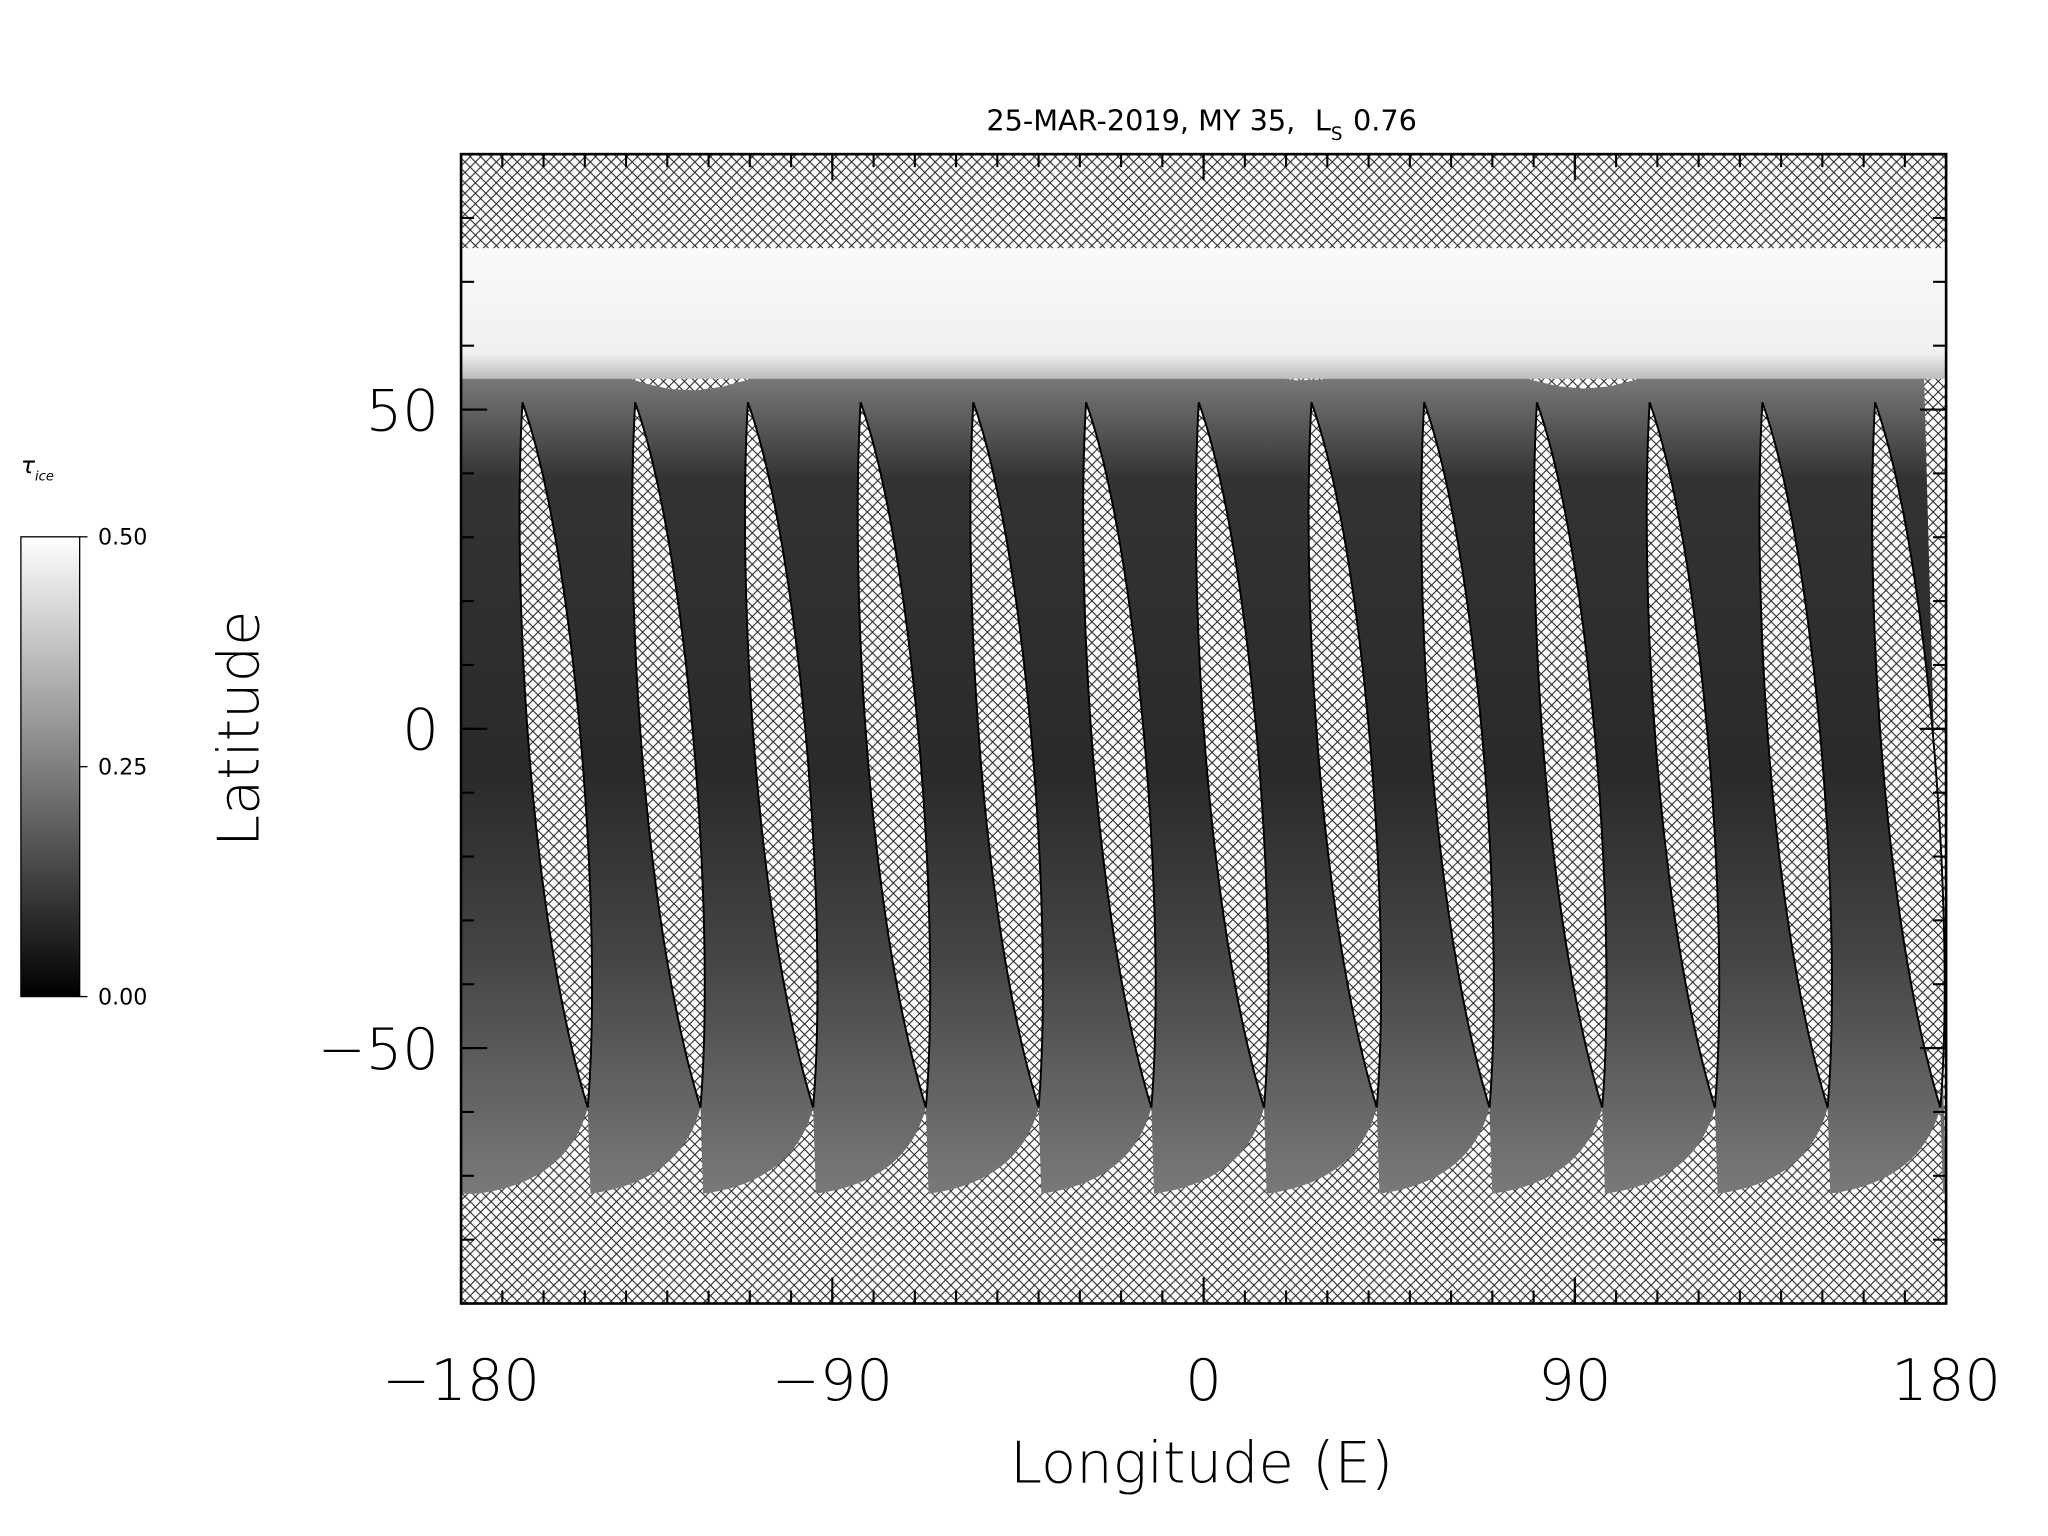 Image resolution: width=2048 pixels, height=1536 pixels. What do you see at coordinates (1201, 1462) in the screenshot?
I see `x-axis-label: Longitude (E)` at bounding box center [1201, 1462].